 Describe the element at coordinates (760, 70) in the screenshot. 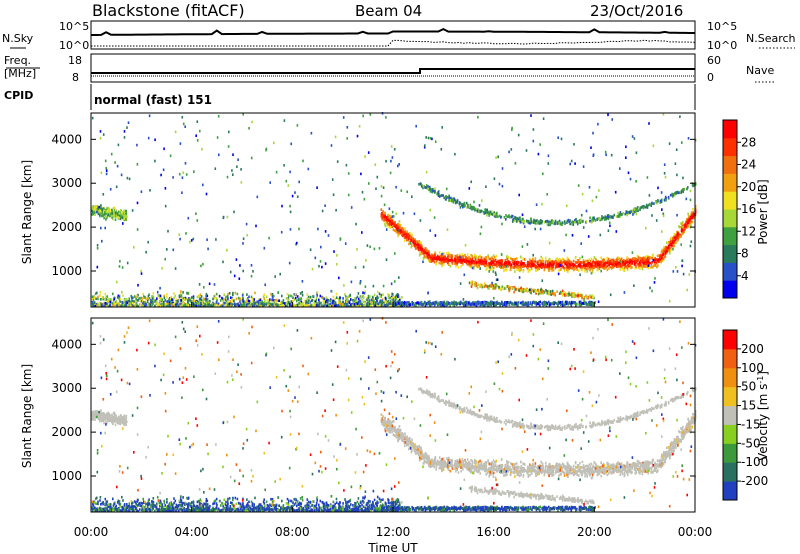

I see `freq-right-label: Nave` at that location.